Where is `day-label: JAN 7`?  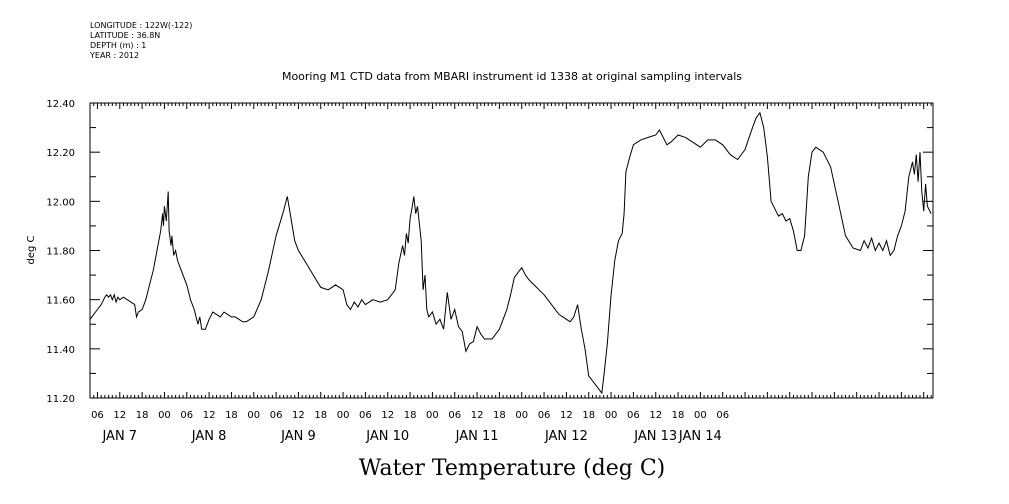
day-label: JAN 7 is located at coordinates (119, 436).